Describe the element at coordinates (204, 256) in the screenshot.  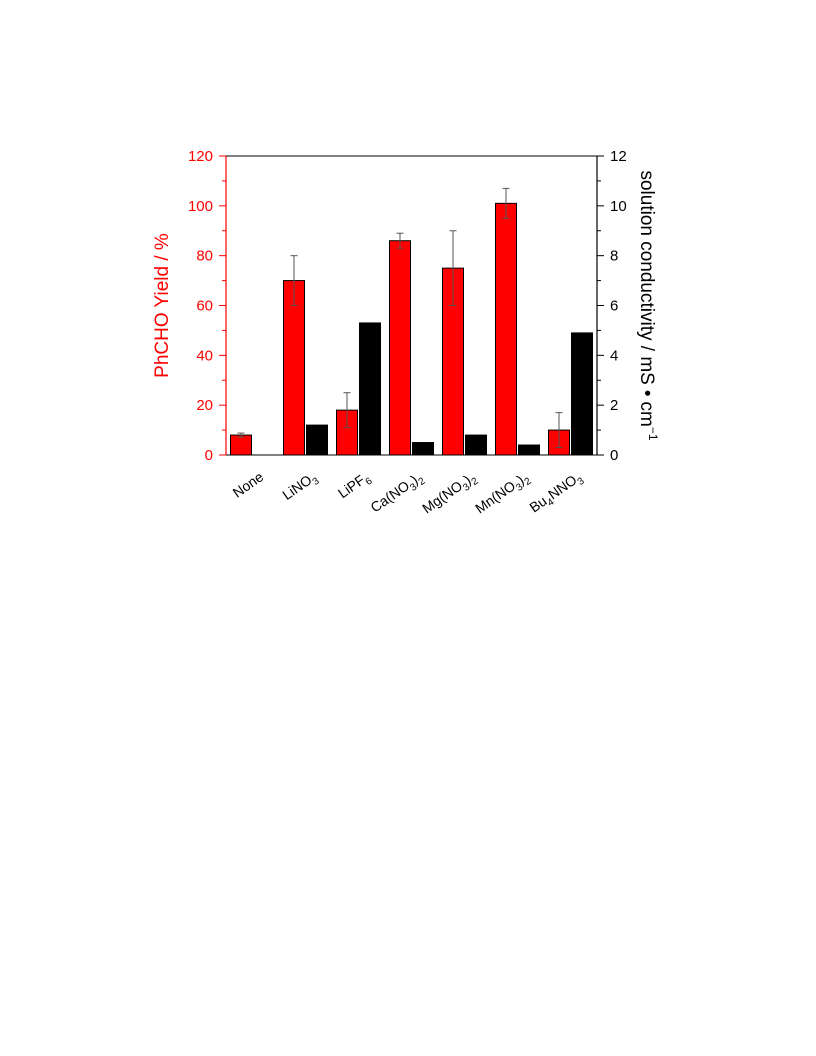
I see `left-tick-label: 80` at that location.